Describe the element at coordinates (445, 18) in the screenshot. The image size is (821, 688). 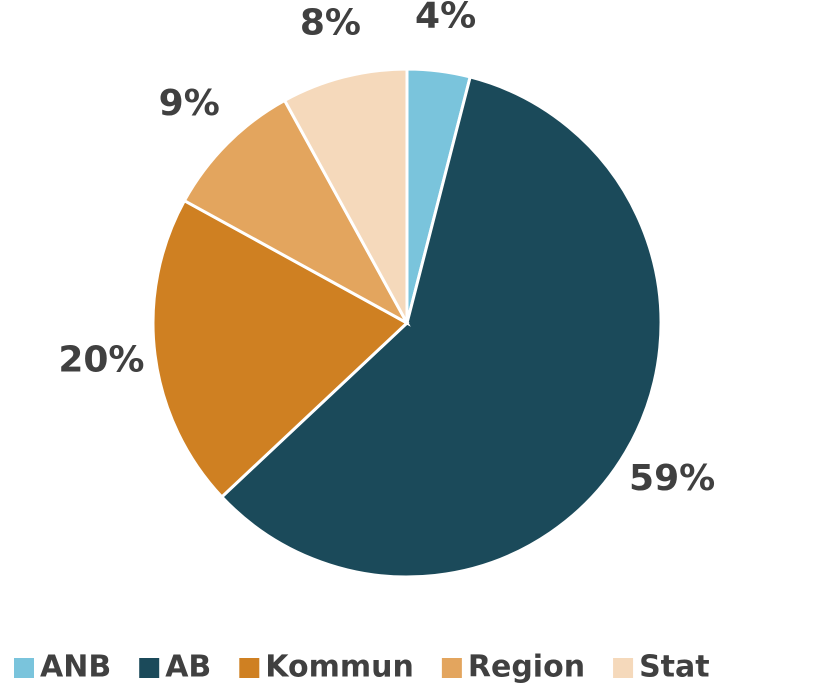
I see `data-label: 4%` at that location.